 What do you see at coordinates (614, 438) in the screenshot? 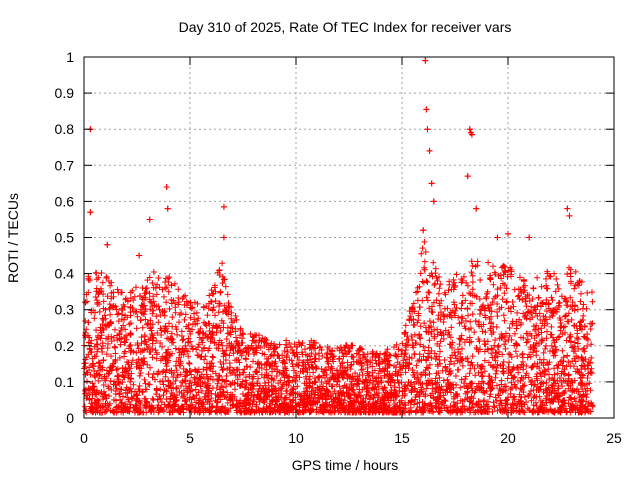
I see `x-tick-label: 25` at bounding box center [614, 438].